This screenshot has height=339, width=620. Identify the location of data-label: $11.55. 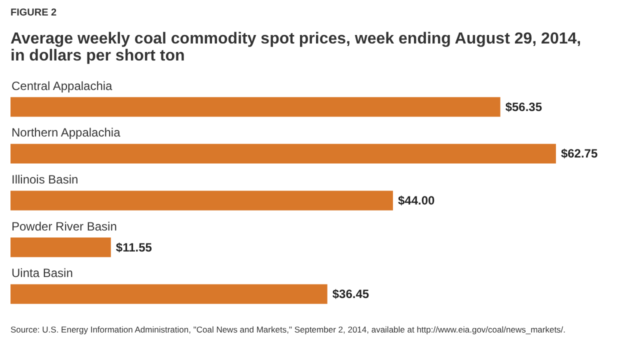
(134, 247).